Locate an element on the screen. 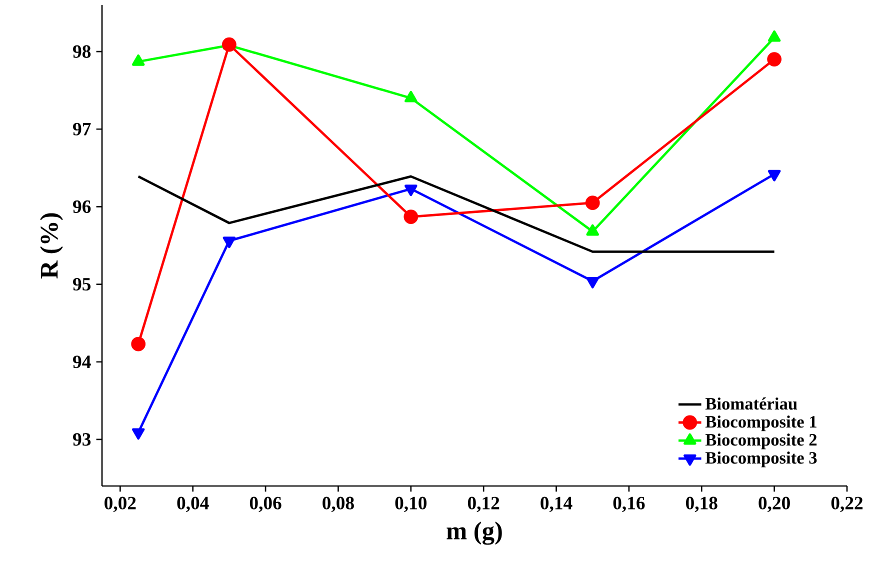 Image resolution: width=872 pixels, height=574 pixels. y-tick-label: 96 is located at coordinates (82, 206).